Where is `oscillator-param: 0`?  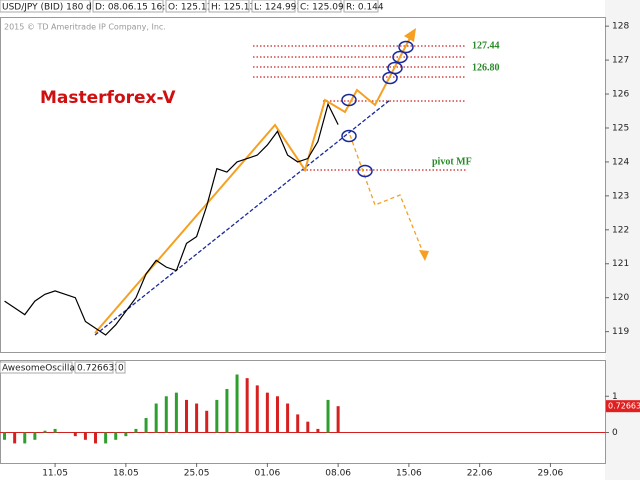
oscillator-param: 0 is located at coordinates (121, 369).